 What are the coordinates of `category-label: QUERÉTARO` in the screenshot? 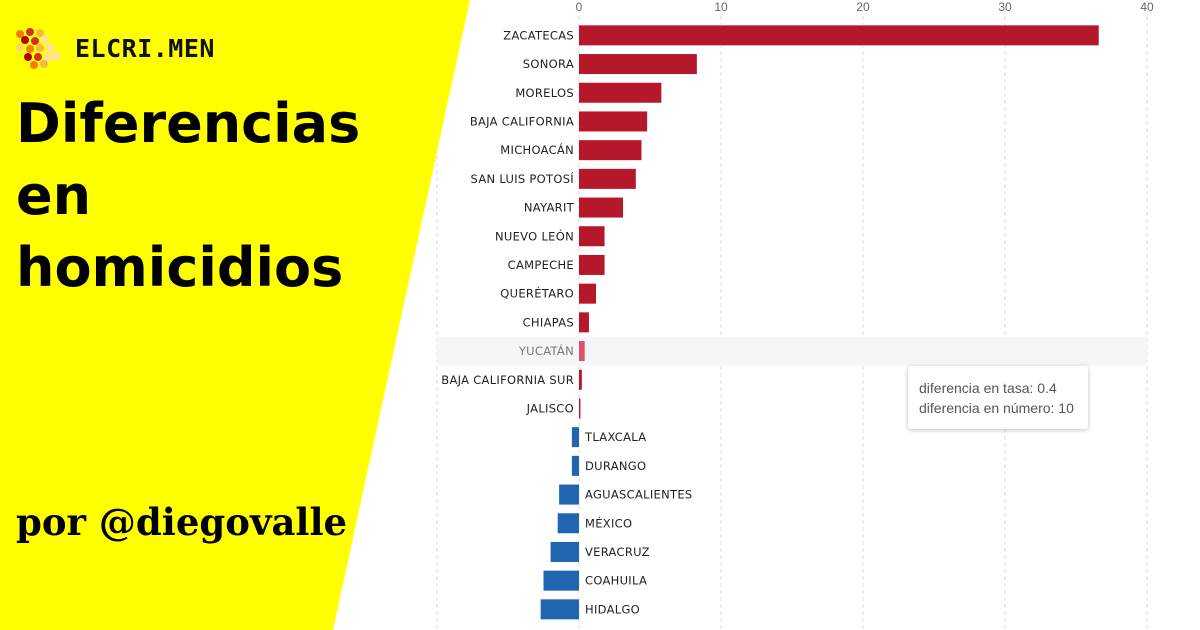 It's located at (537, 293).